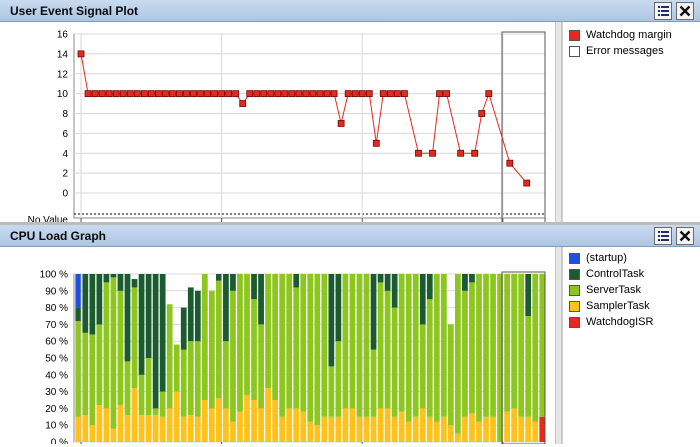  Describe the element at coordinates (74, 11) in the screenshot. I see `signal-plot-title: User Event Signal Plot` at that location.